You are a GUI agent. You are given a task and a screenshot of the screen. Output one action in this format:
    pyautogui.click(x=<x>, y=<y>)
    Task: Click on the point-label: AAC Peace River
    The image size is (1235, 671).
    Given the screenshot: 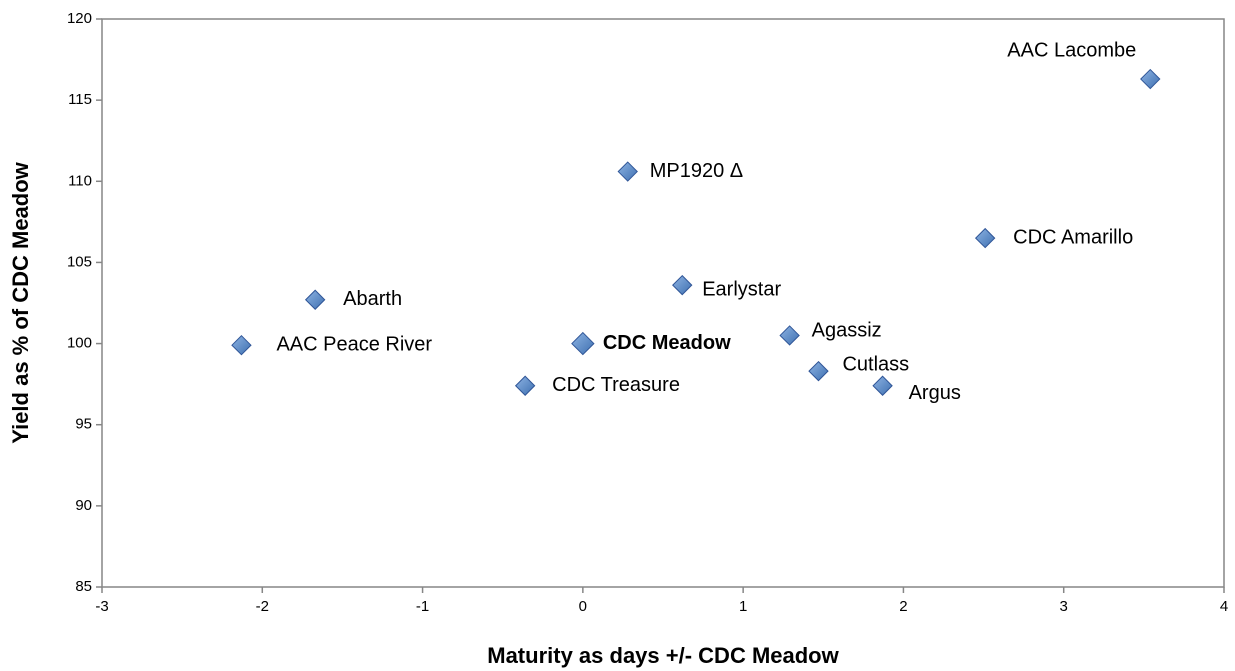 What is the action you would take?
    pyautogui.click(x=354, y=344)
    